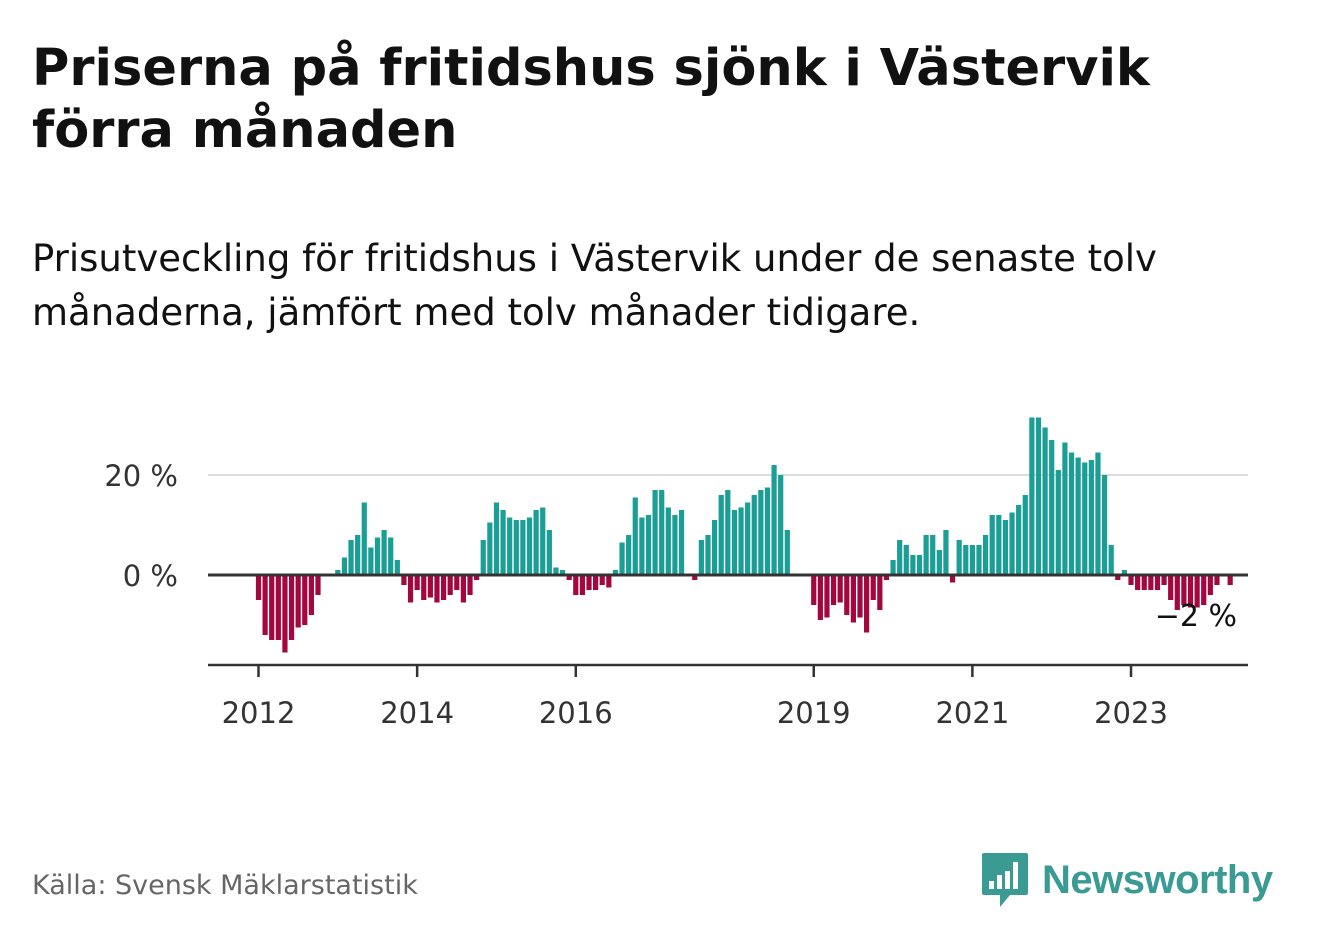 The image size is (1322, 939). I want to click on last-value-label: −2 %, so click(1196, 616).